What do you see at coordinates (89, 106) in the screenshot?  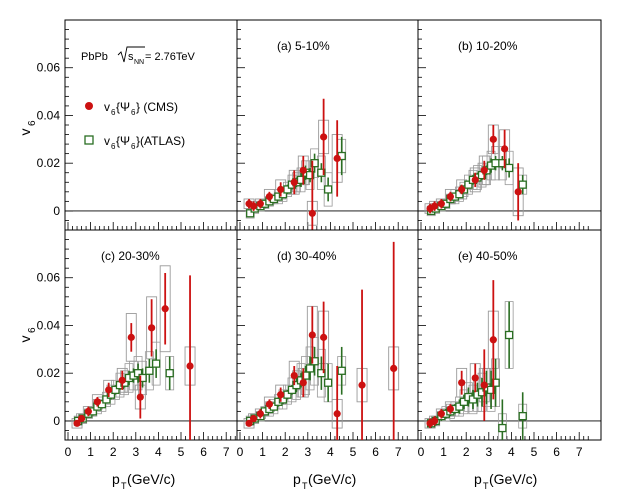 I see `legend-cms-marker` at bounding box center [89, 106].